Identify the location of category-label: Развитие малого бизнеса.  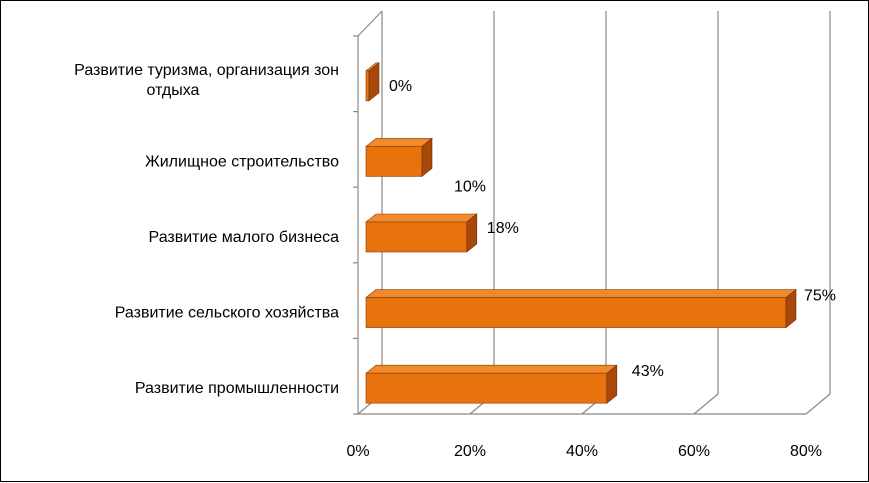
(244, 237).